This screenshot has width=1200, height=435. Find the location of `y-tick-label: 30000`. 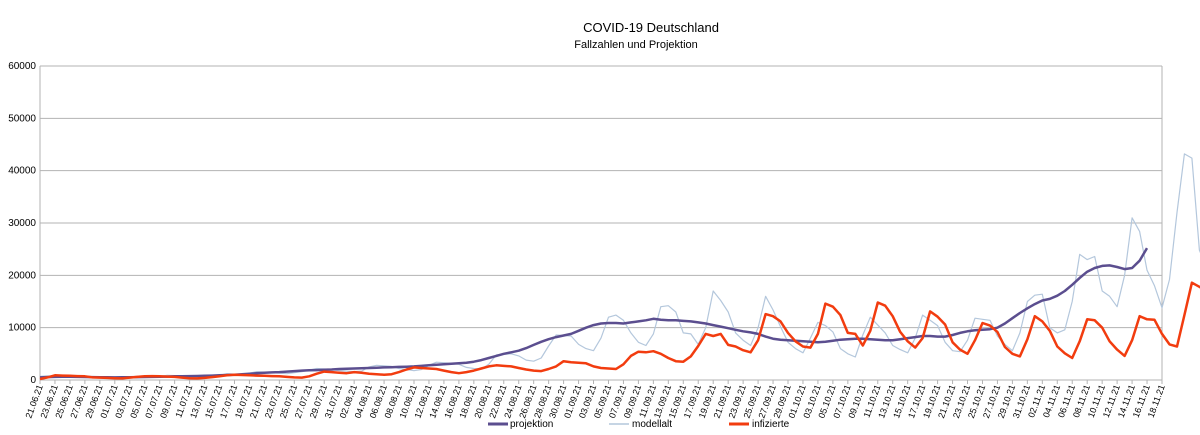

y-tick-label: 30000 is located at coordinates (22, 223).